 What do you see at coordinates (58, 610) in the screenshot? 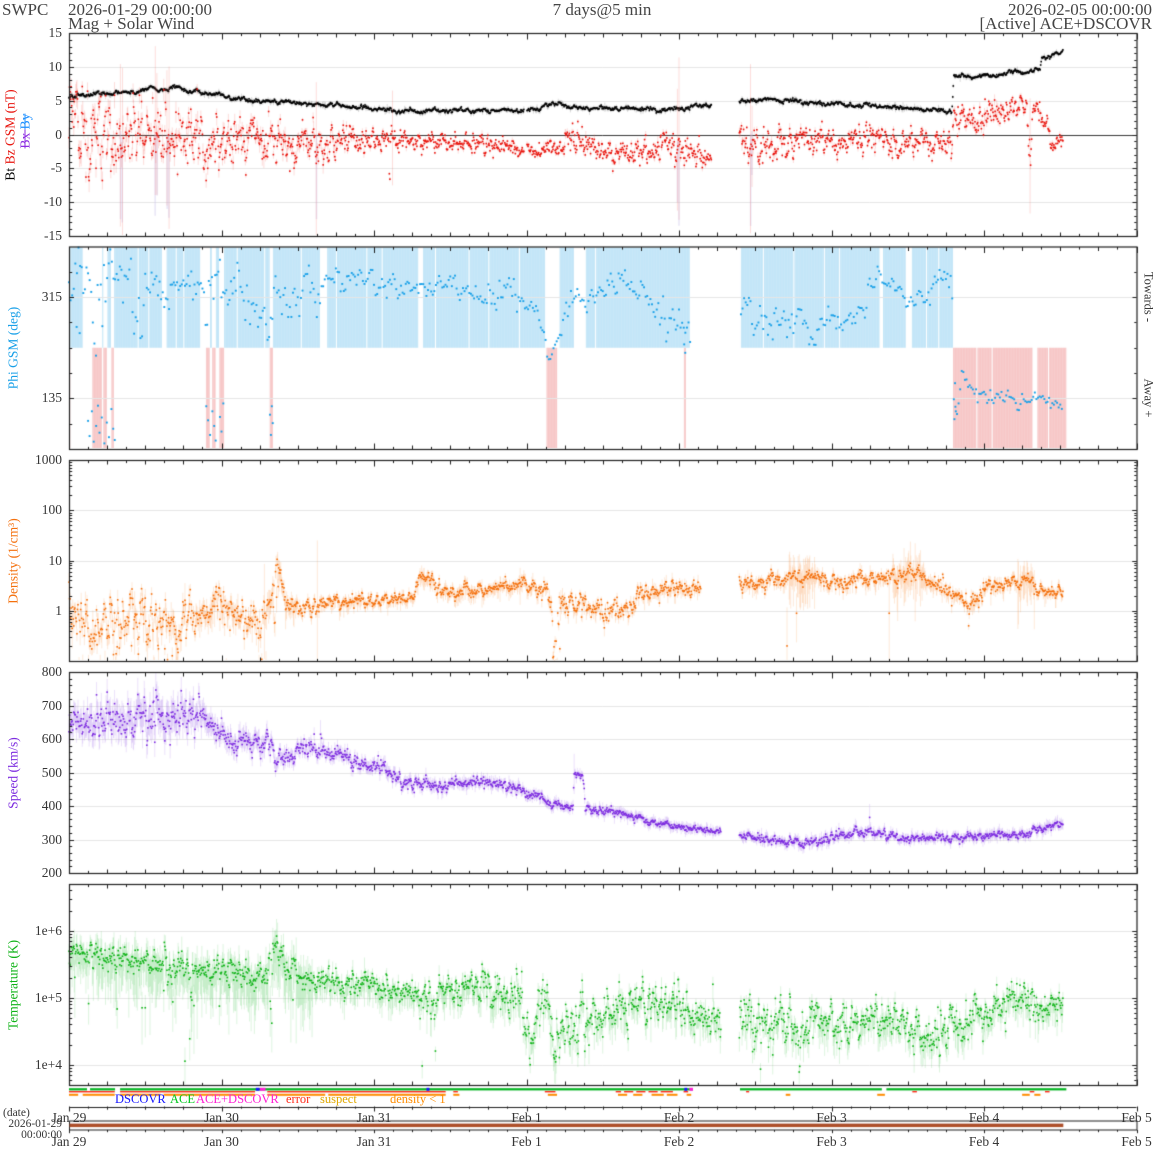
I see `y-tick-label-density: 1` at bounding box center [58, 610].